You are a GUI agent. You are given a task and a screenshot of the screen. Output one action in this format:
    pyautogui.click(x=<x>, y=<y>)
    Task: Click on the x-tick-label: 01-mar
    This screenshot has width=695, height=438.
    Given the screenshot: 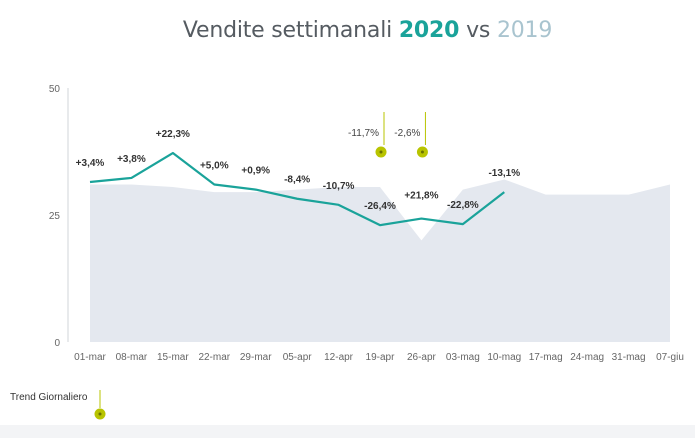 What is the action you would take?
    pyautogui.click(x=90, y=357)
    